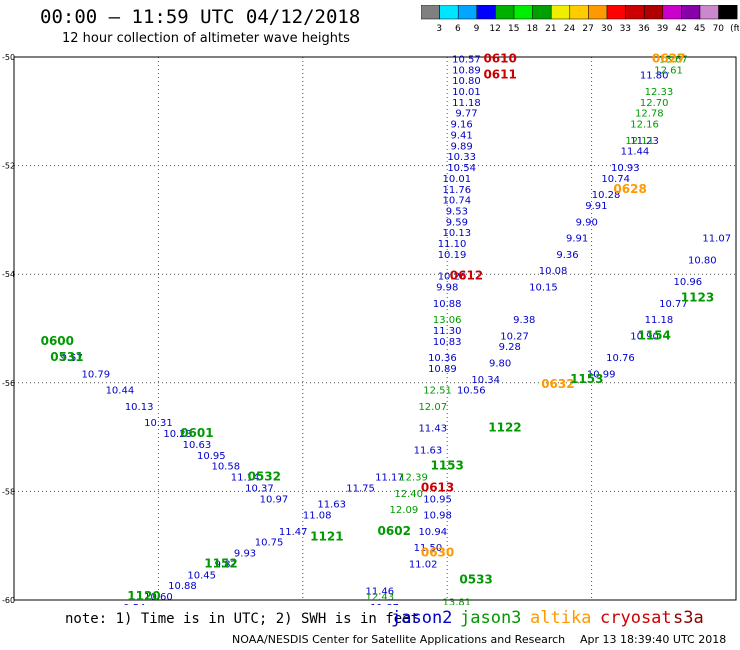 This screenshot has width=740, height=650. Describe the element at coordinates (447, 287) in the screenshot. I see `wave-height-label: 9.98` at that location.